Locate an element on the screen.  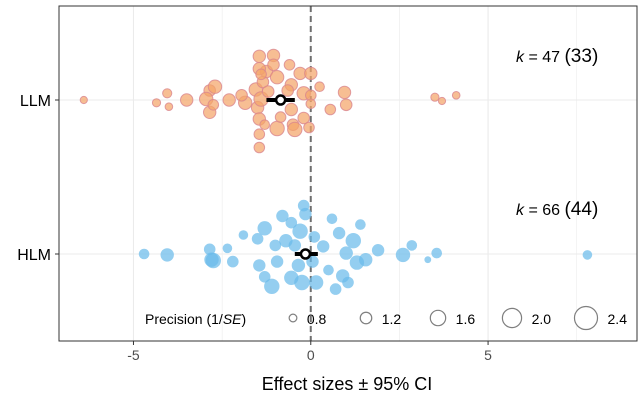
k-annotation-hlm: k = 66 (44) is located at coordinates (557, 209).